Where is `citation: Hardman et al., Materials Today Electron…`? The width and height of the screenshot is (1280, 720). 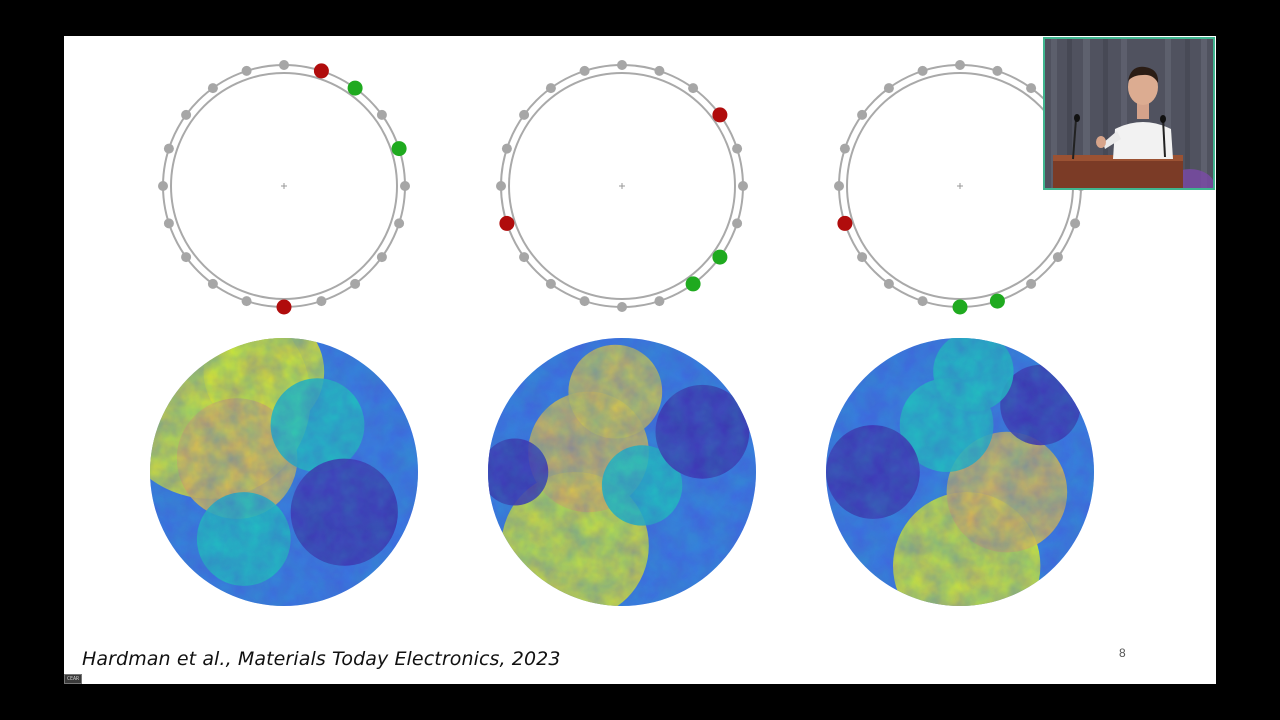
citation: Hardman et al., Materials Today Electron… is located at coordinates (321, 659).